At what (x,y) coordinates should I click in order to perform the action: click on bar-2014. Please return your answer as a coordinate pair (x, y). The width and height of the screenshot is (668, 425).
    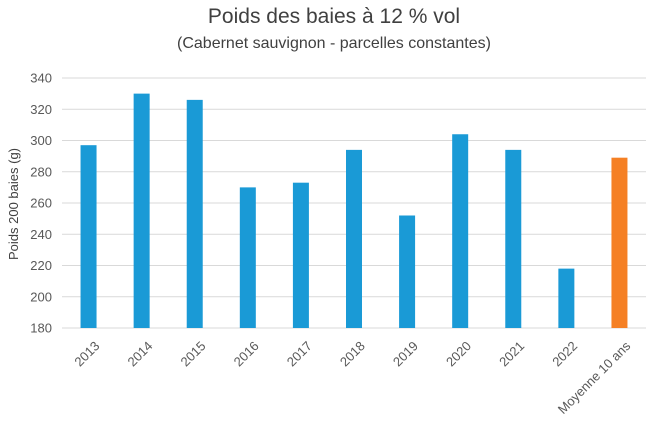
    Looking at the image, I should click on (141, 210).